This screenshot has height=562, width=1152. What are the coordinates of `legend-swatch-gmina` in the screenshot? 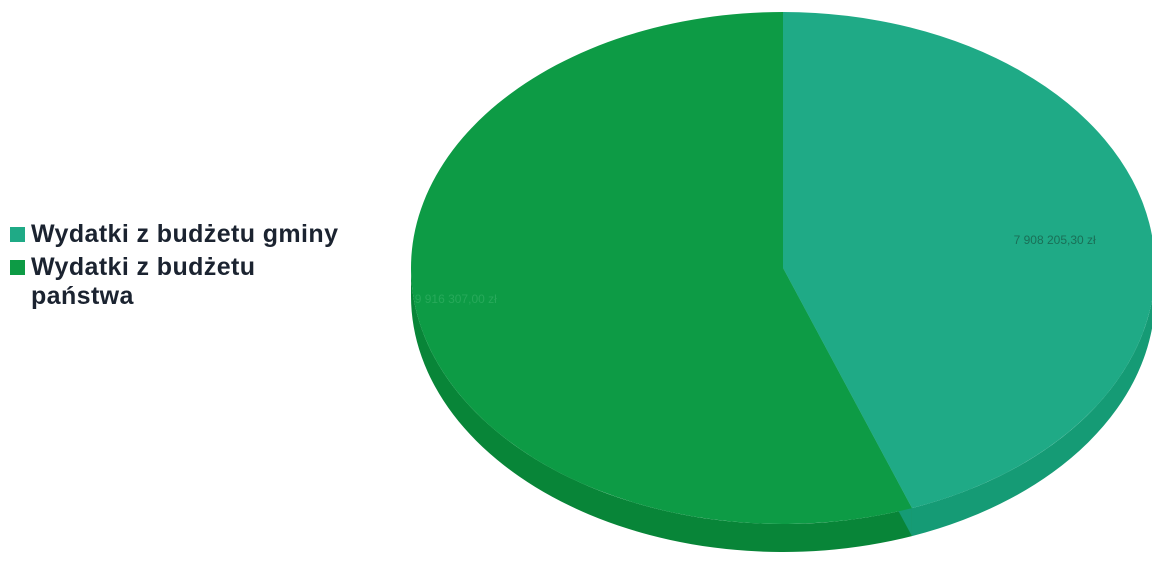 It's located at (17, 234).